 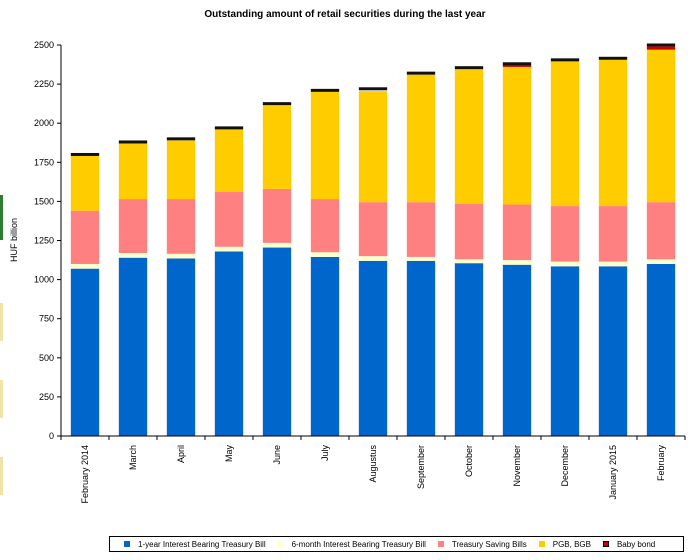 I want to click on y-tick-label-500: 500, so click(x=46, y=358).